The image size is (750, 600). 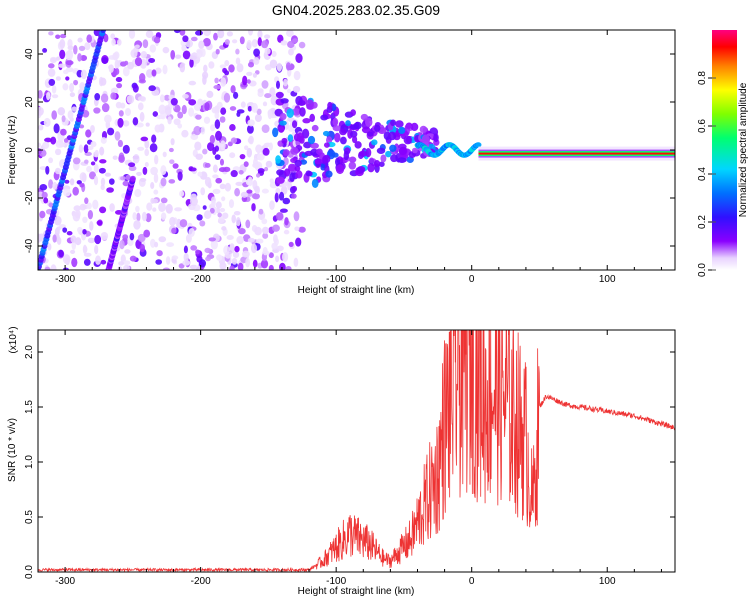 What do you see at coordinates (12, 450) in the screenshot?
I see `snr-y-axis-label: SNR (10 * v/v)` at bounding box center [12, 450].